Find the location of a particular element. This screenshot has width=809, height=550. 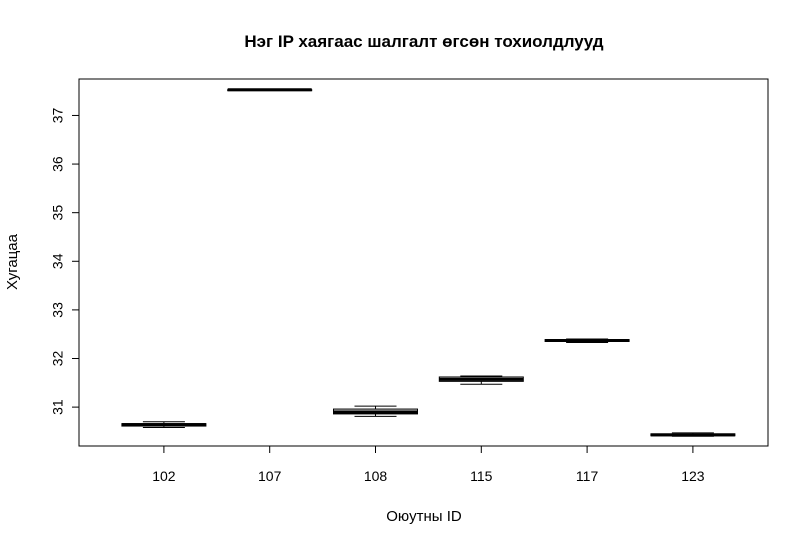

x-tick-label: 123 is located at coordinates (693, 476).